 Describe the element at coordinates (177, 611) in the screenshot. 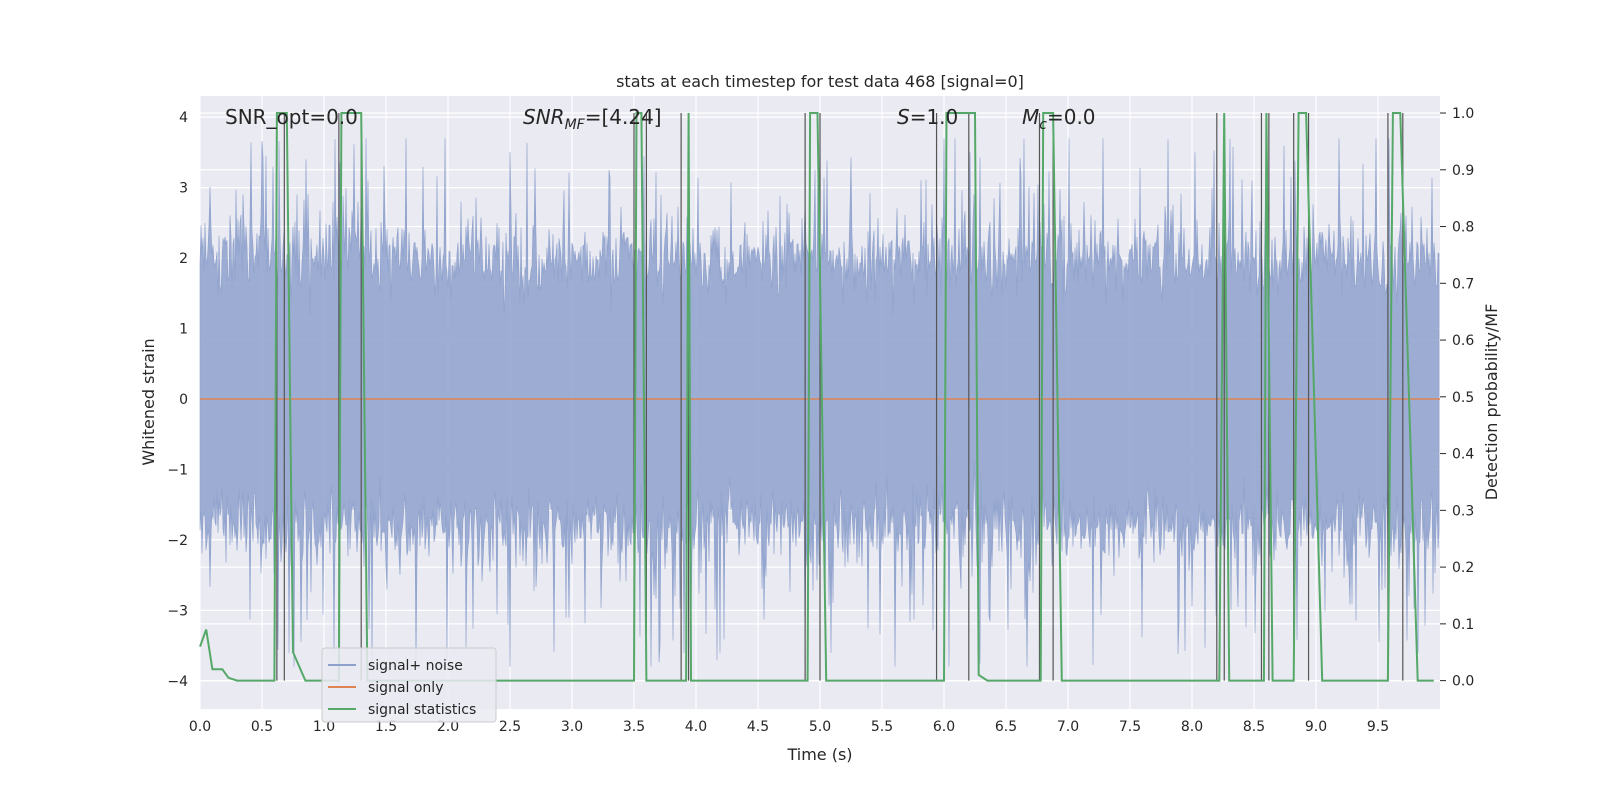

I see `left-y-tick-label: −3` at that location.